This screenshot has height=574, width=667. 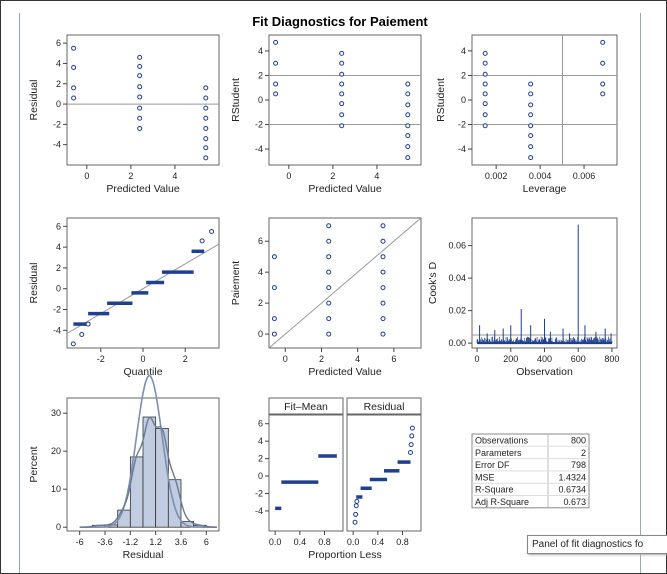 I want to click on chart8-xtick-label: 0.8, so click(x=324, y=542).